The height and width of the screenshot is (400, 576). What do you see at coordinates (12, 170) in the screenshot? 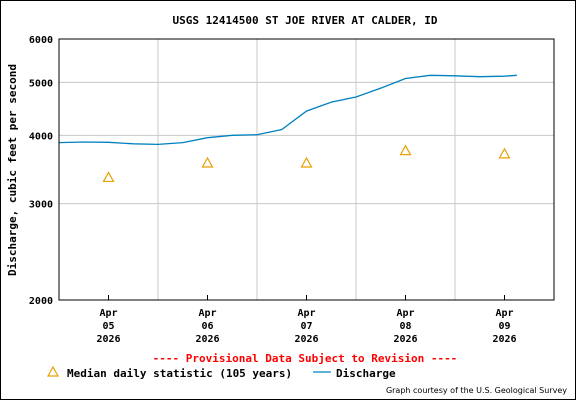
I see `y-axis-label: Discharge, cubic feet per second` at bounding box center [12, 170].